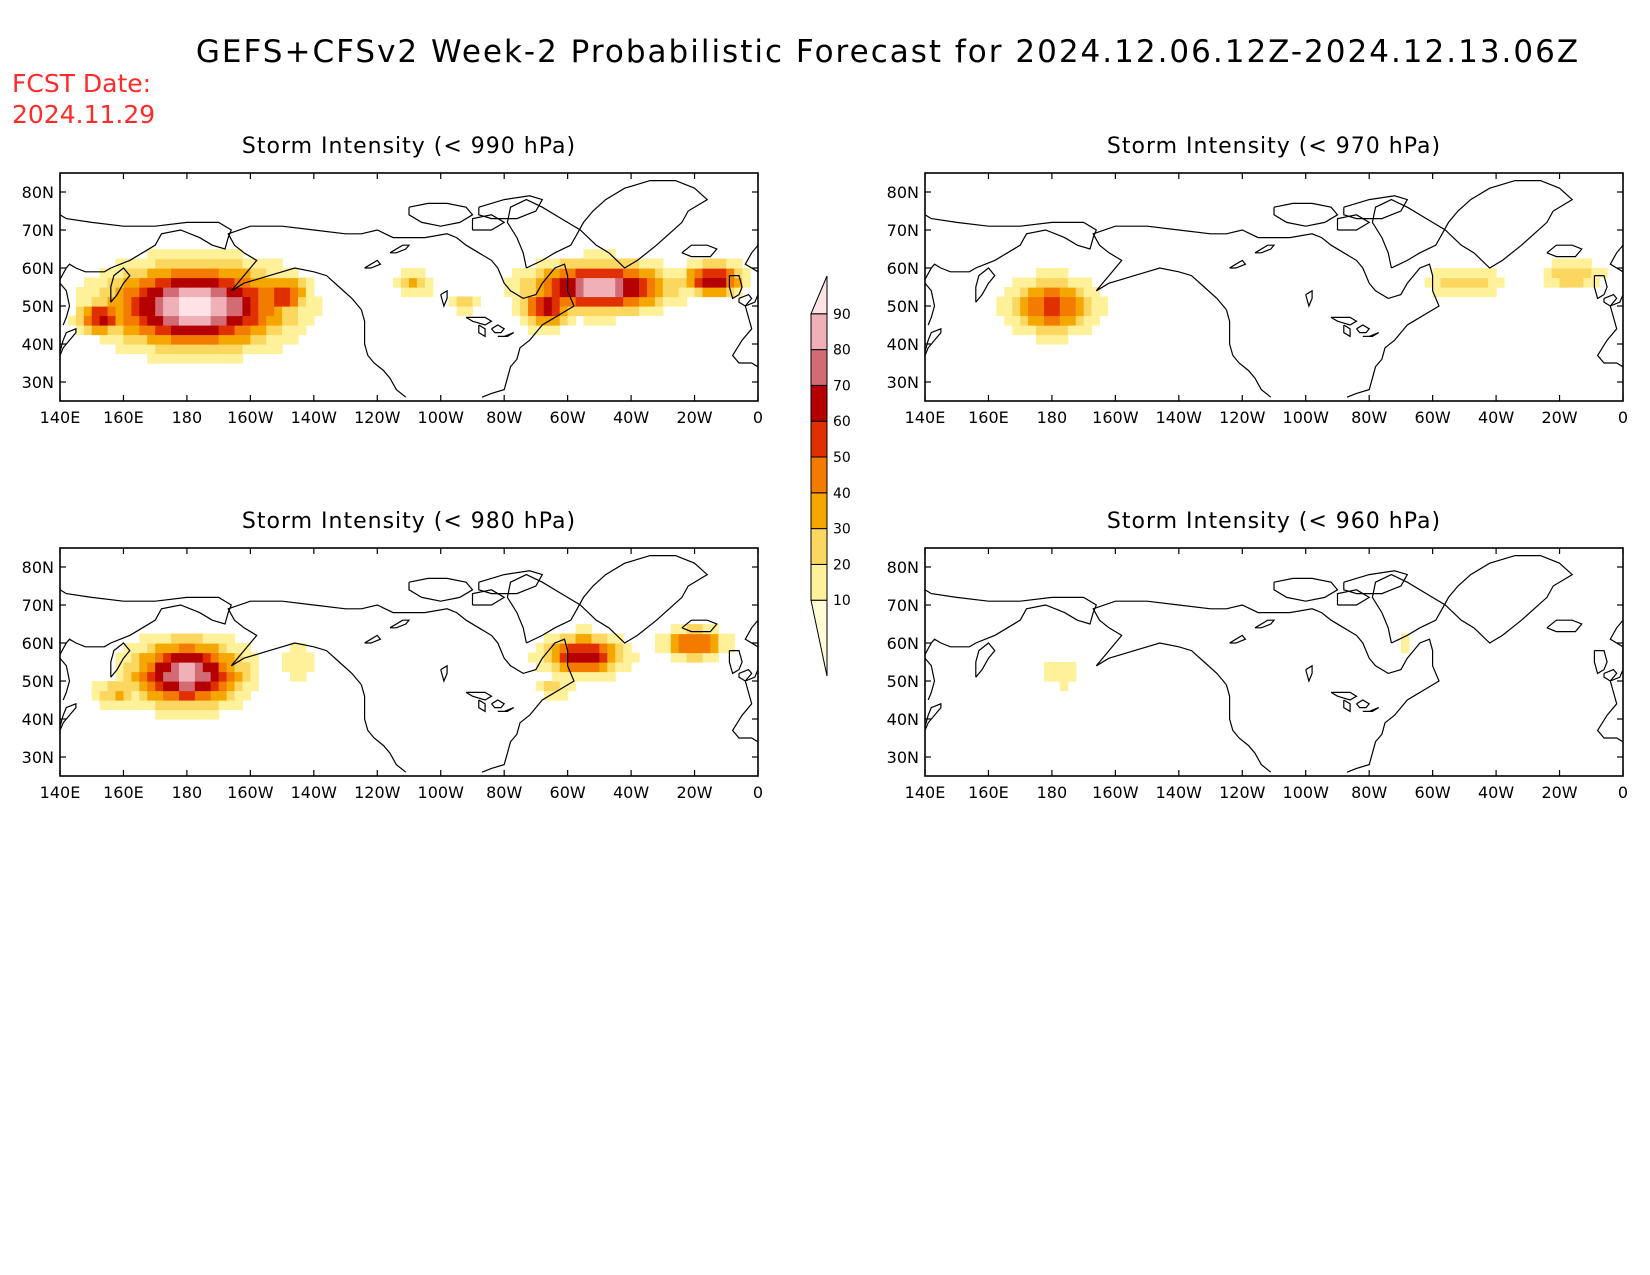 Image resolution: width=1650 pixels, height=1275 pixels. What do you see at coordinates (631, 417) in the screenshot?
I see `lon-tick-label: 40W` at bounding box center [631, 417].